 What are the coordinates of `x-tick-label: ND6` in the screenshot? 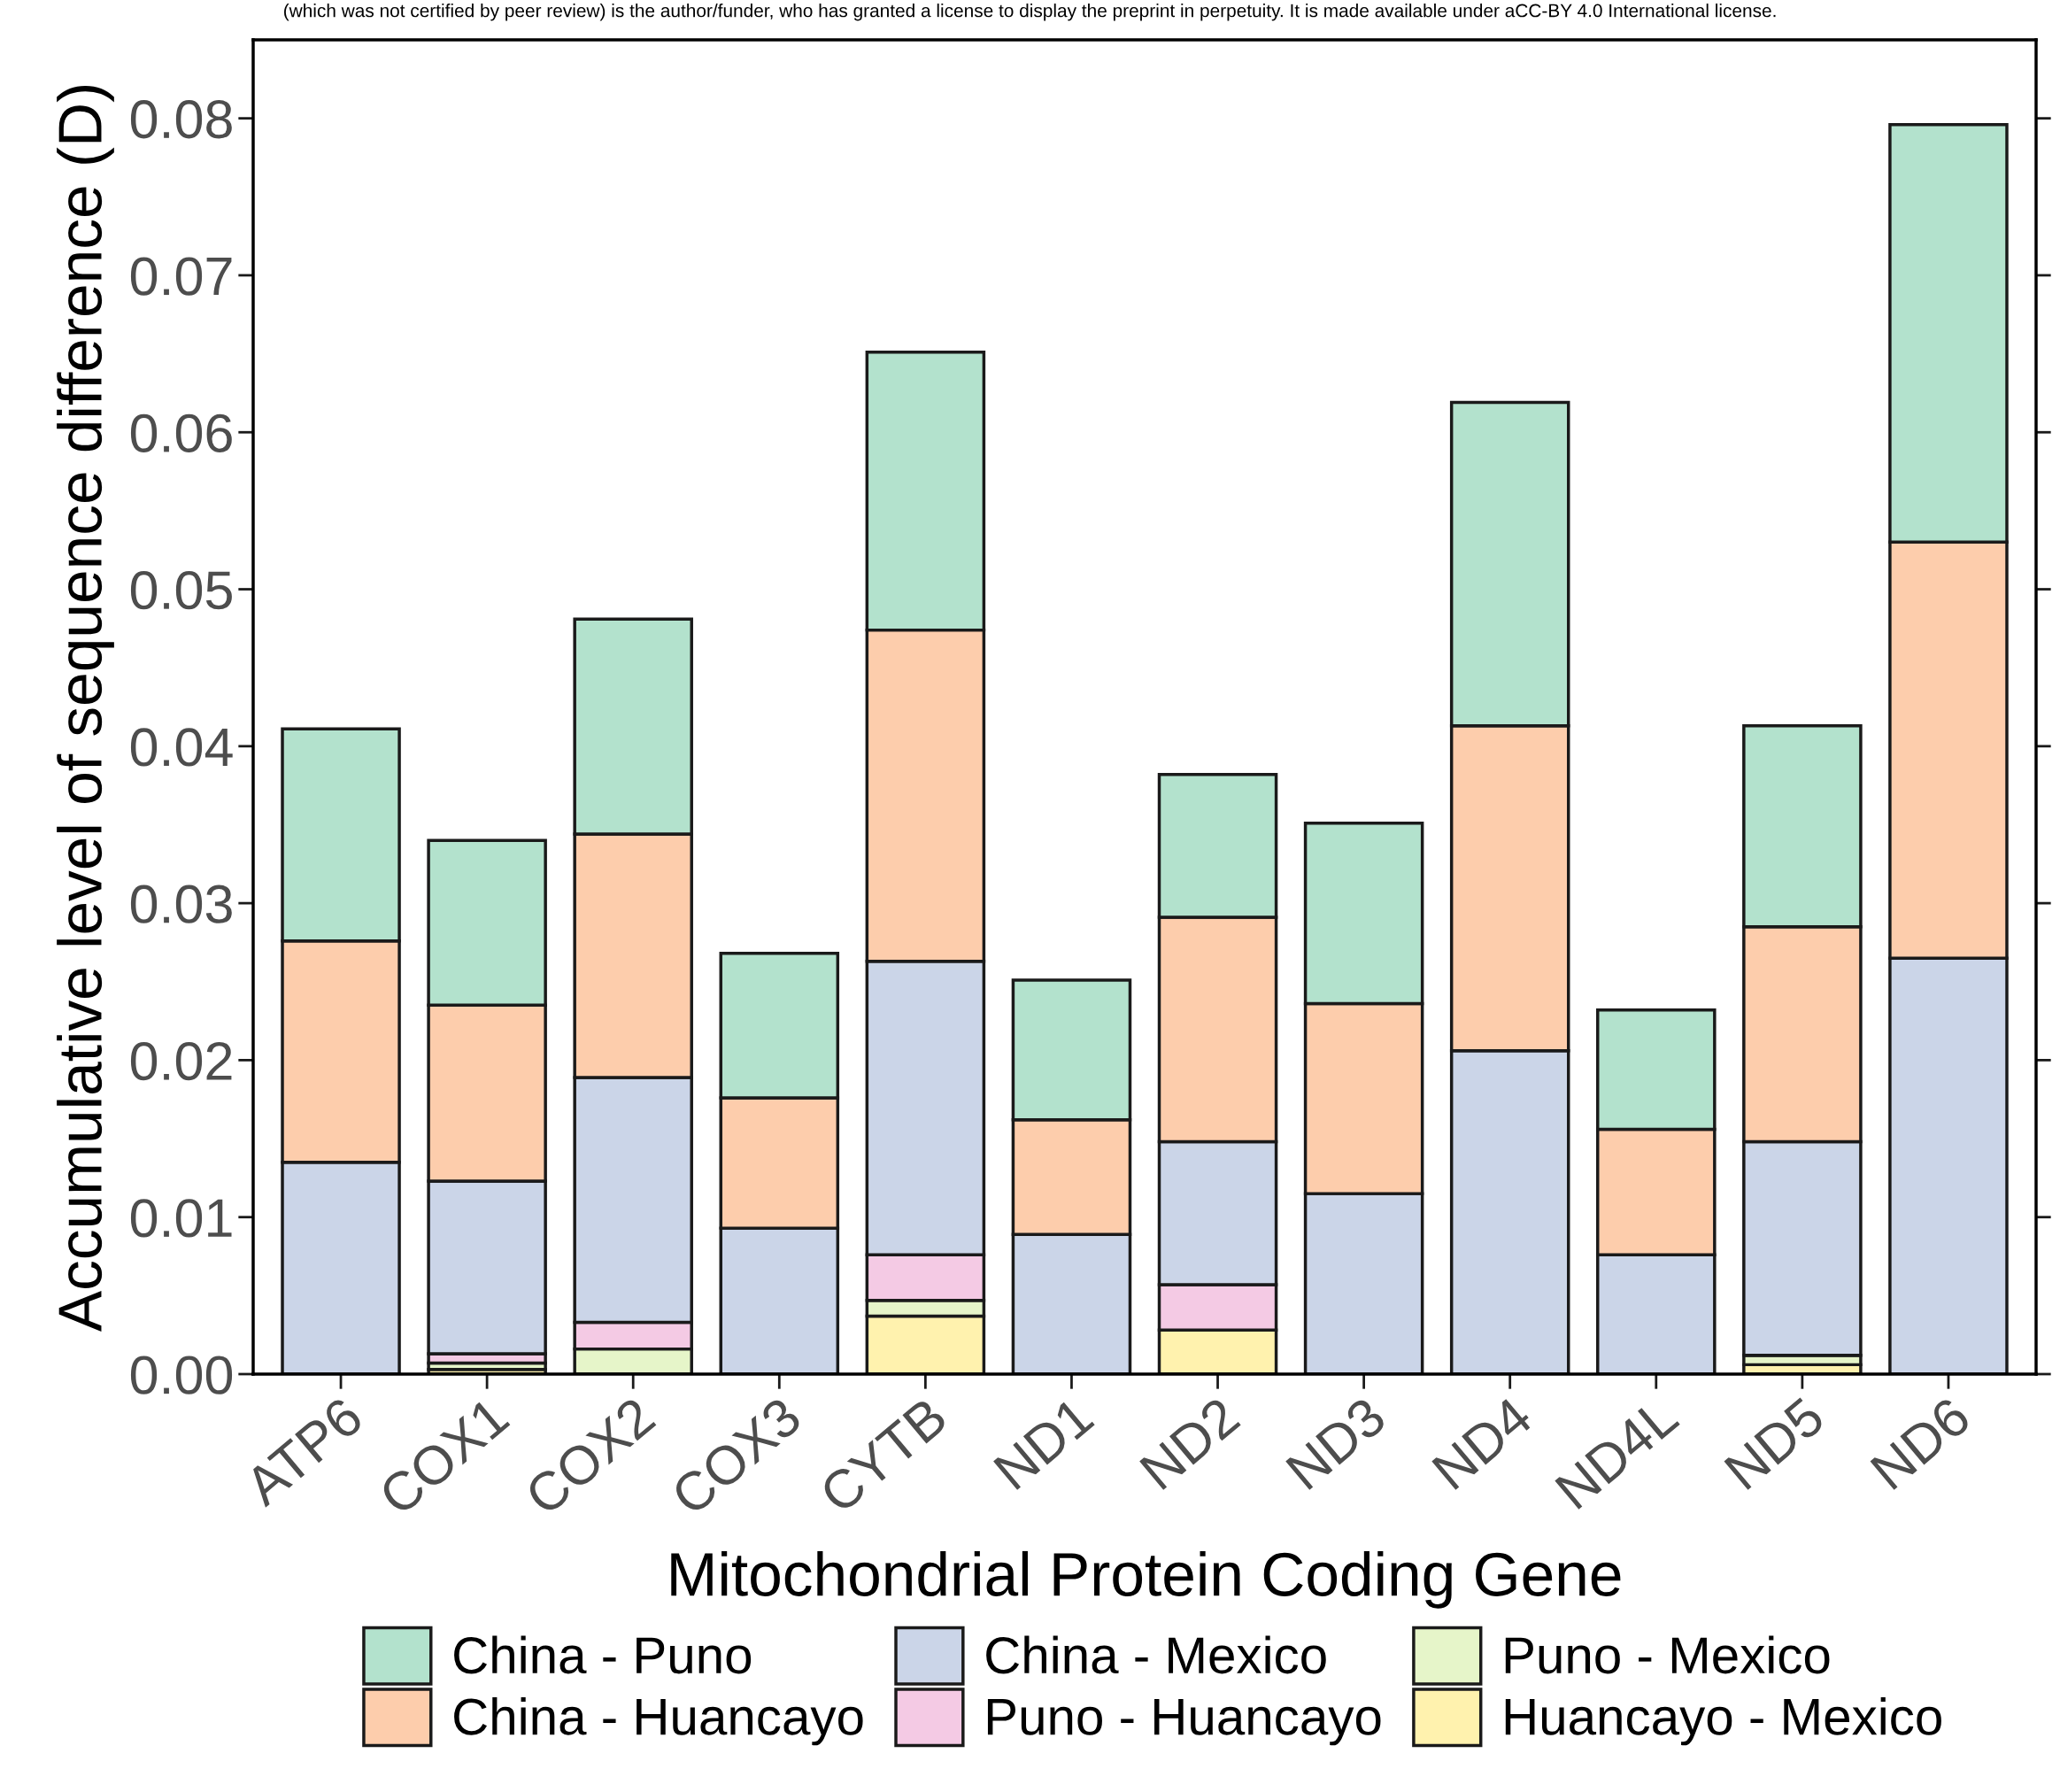 It's located at (1921, 1443).